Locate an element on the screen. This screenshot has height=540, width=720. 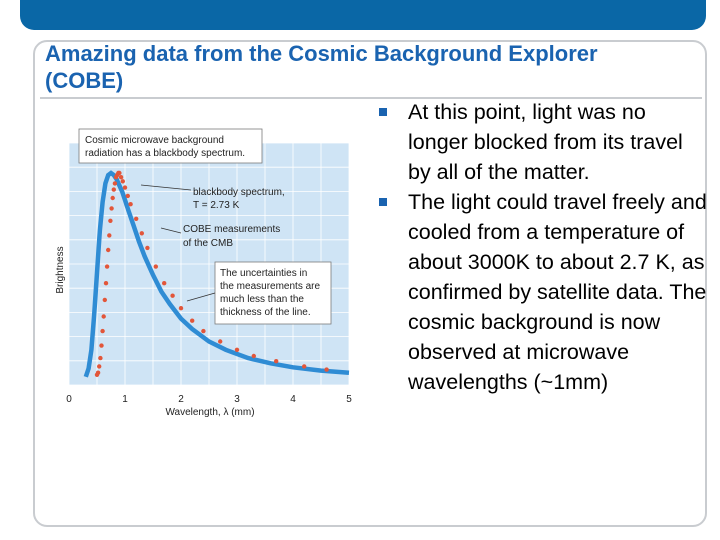
y-axis-label: Brightness is located at coordinates (60, 269).